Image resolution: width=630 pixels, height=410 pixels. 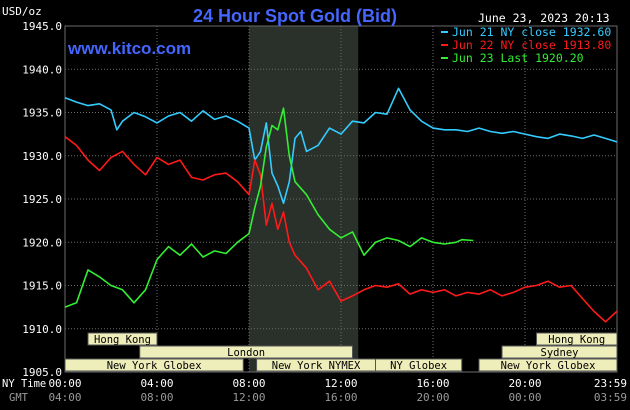 I want to click on watermark: www.kitco.com, so click(x=129, y=48).